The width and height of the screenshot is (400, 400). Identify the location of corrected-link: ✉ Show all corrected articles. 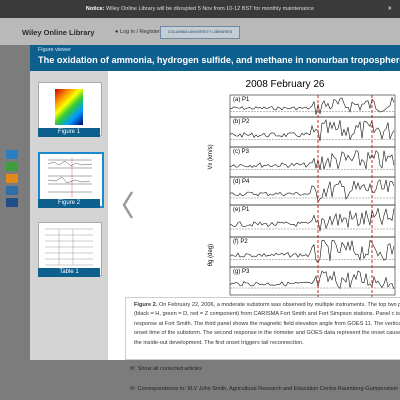
(166, 369).